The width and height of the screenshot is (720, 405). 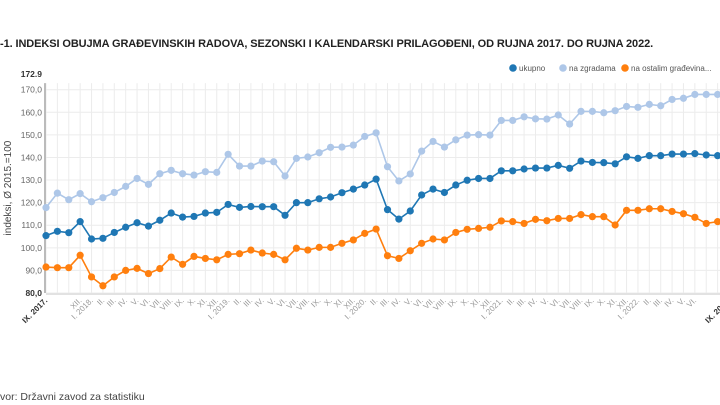 What do you see at coordinates (32, 180) in the screenshot?
I see `y-tick-label: 130,0` at bounding box center [32, 180].